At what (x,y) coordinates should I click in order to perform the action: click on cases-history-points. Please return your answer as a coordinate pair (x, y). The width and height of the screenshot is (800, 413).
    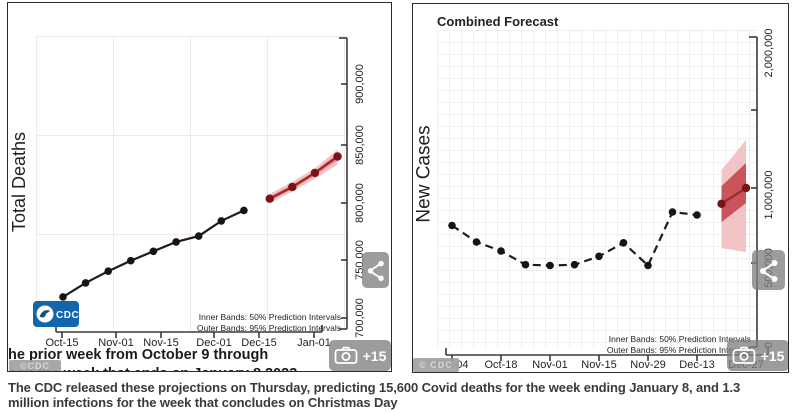
    Looking at the image, I should click on (574, 239).